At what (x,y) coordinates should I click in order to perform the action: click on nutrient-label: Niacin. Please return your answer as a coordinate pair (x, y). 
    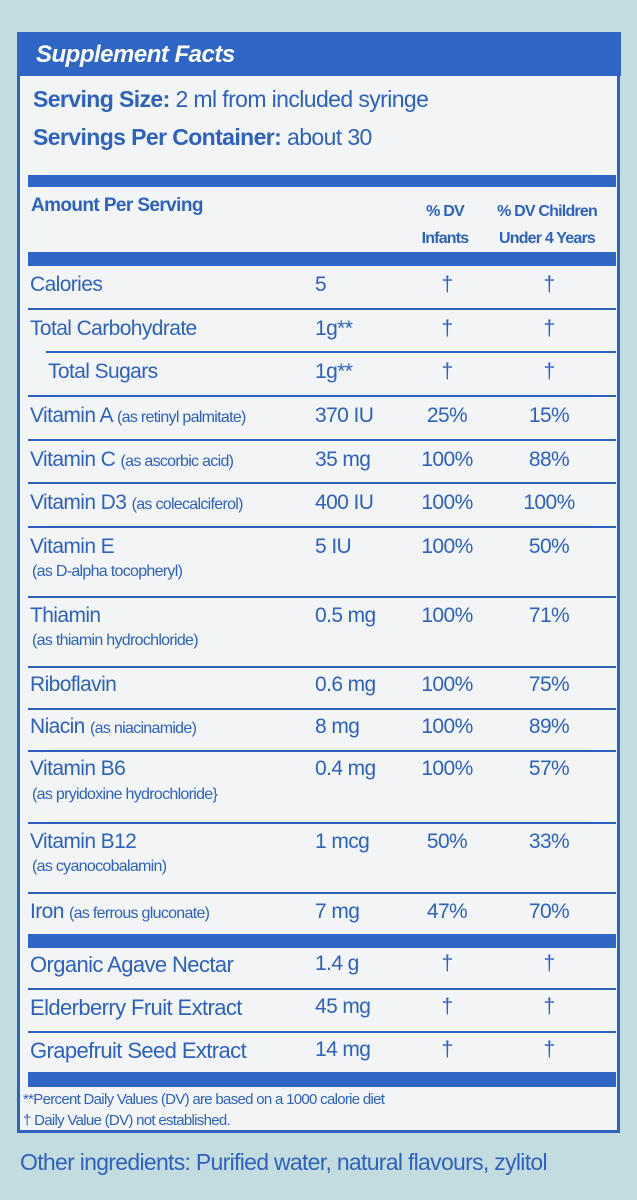
    Looking at the image, I should click on (57, 726).